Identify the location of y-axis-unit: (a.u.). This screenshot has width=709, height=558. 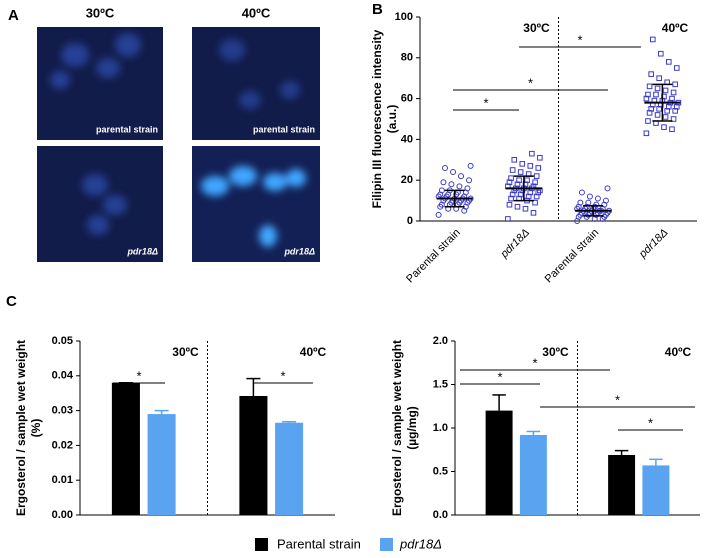
(392, 119).